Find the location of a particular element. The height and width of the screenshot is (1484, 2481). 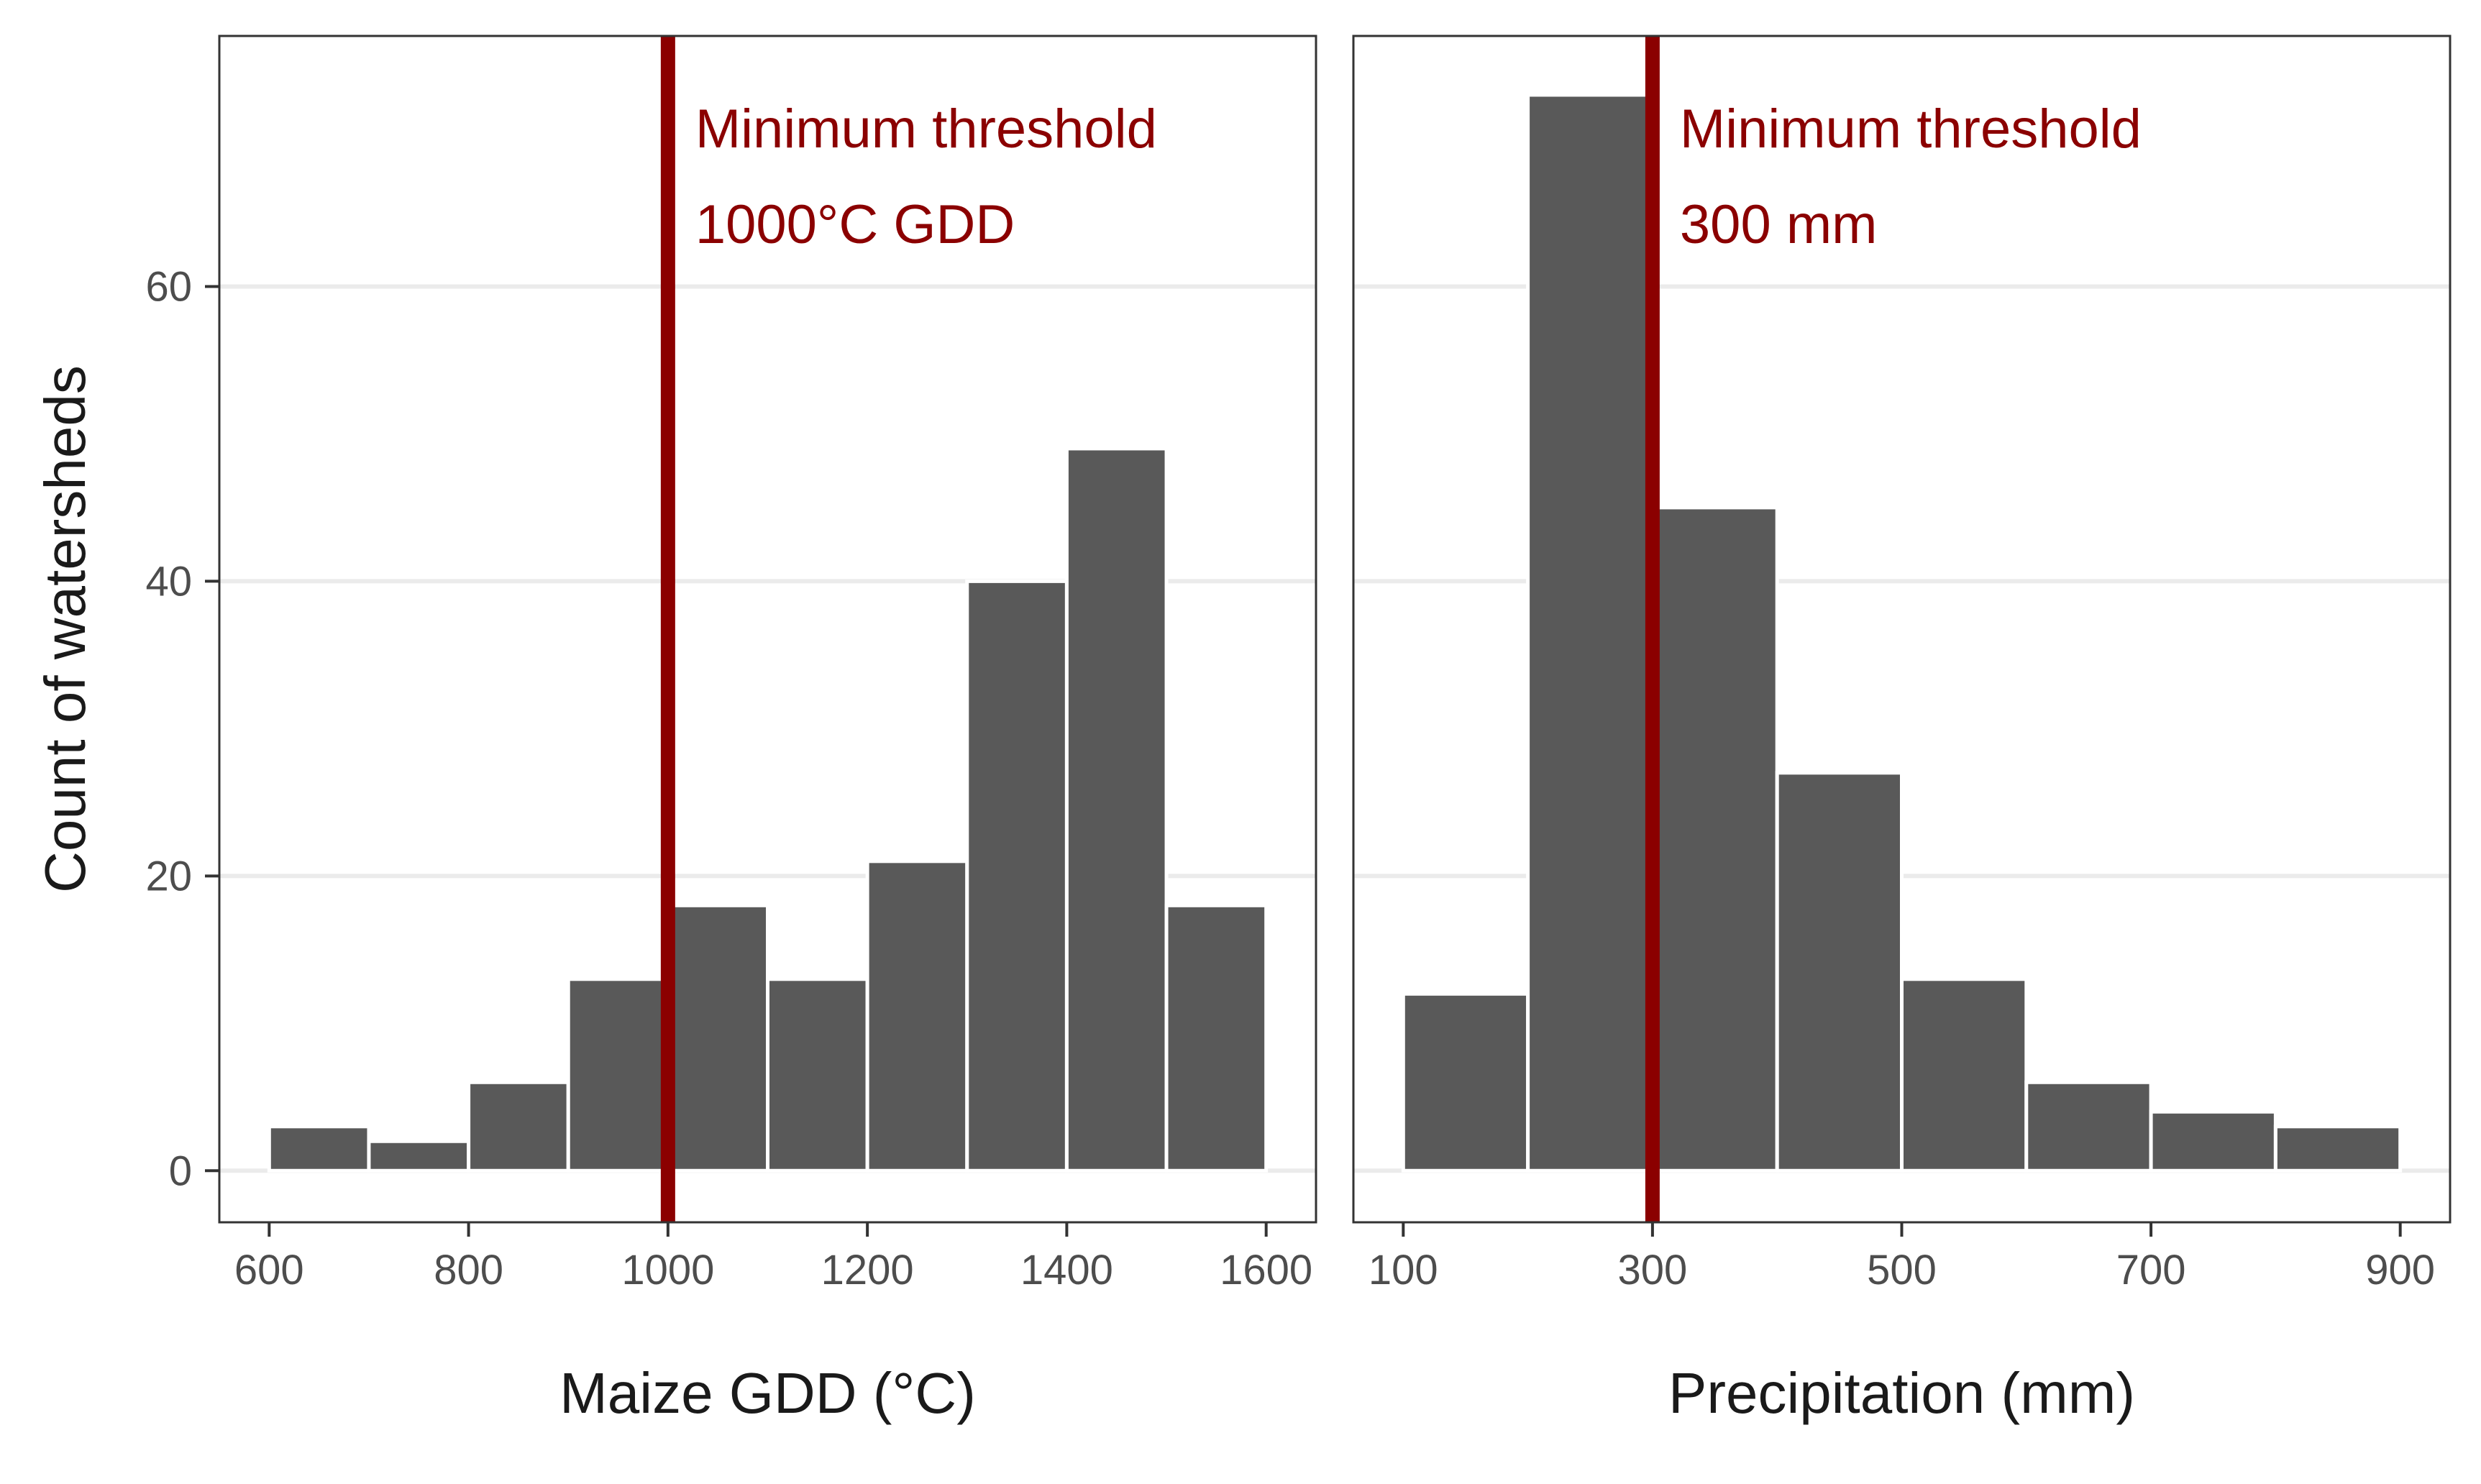

threshold-label: 300 mm is located at coordinates (1779, 224).